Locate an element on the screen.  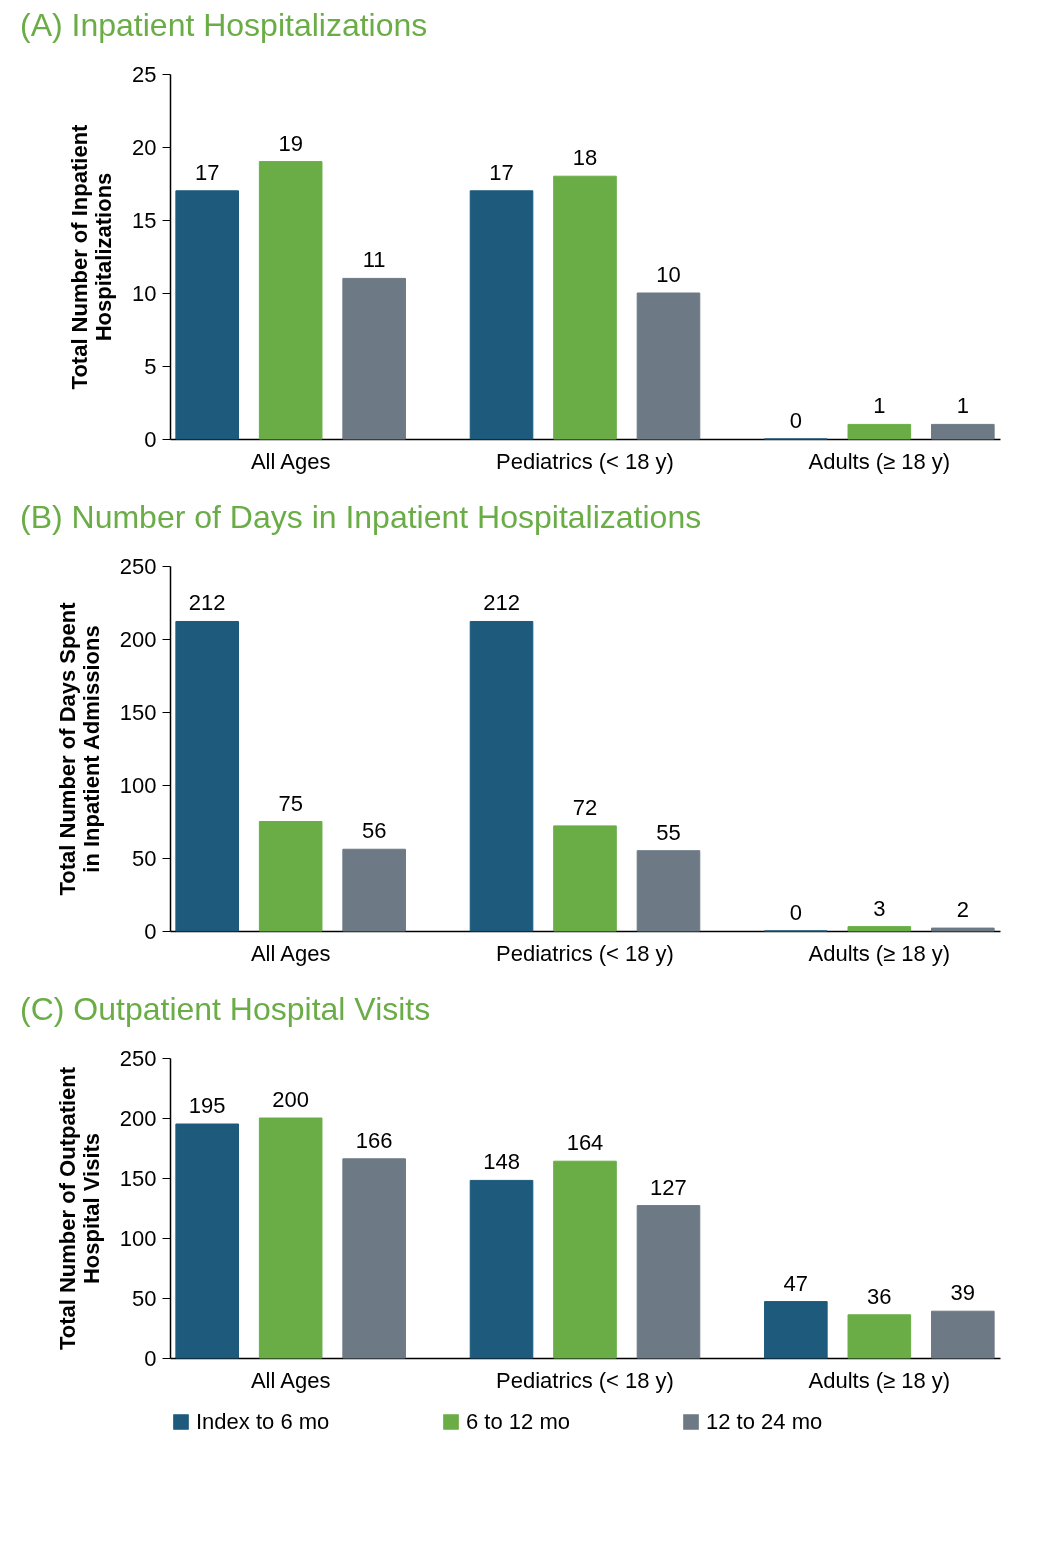
y-tick-label: 15 is located at coordinates (144, 220).